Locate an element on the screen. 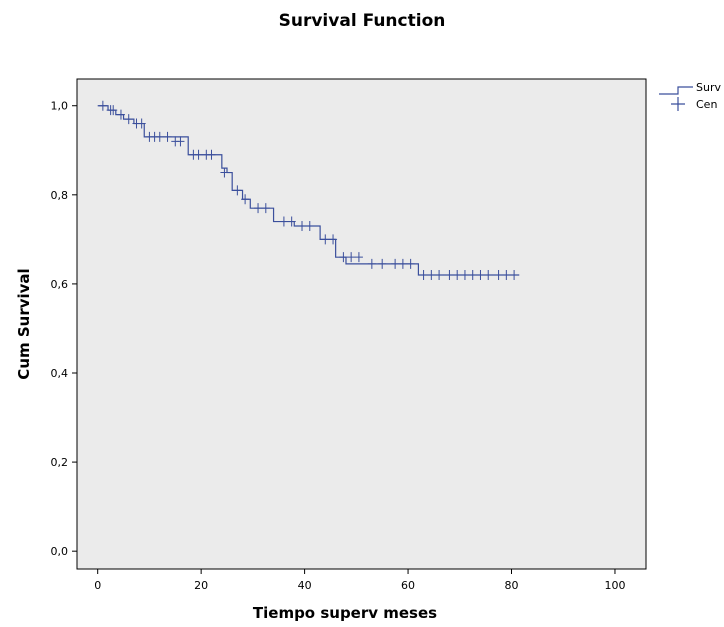 The image size is (724, 627). y-tick-label: 0,6 is located at coordinates (60, 284).